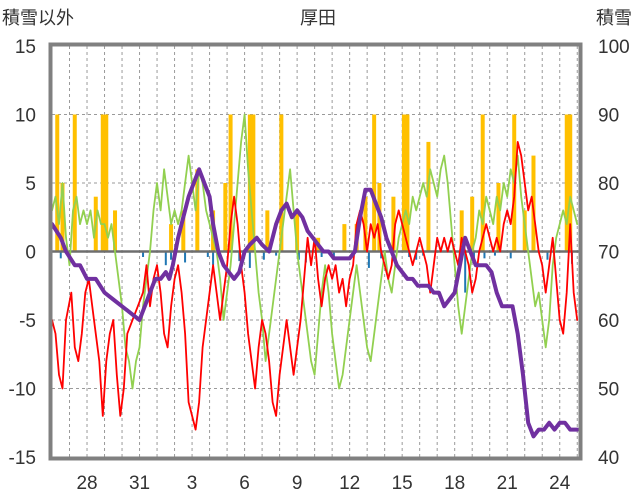 The image size is (636, 501). What do you see at coordinates (139, 483) in the screenshot?
I see `x-tick-label: 31` at bounding box center [139, 483].